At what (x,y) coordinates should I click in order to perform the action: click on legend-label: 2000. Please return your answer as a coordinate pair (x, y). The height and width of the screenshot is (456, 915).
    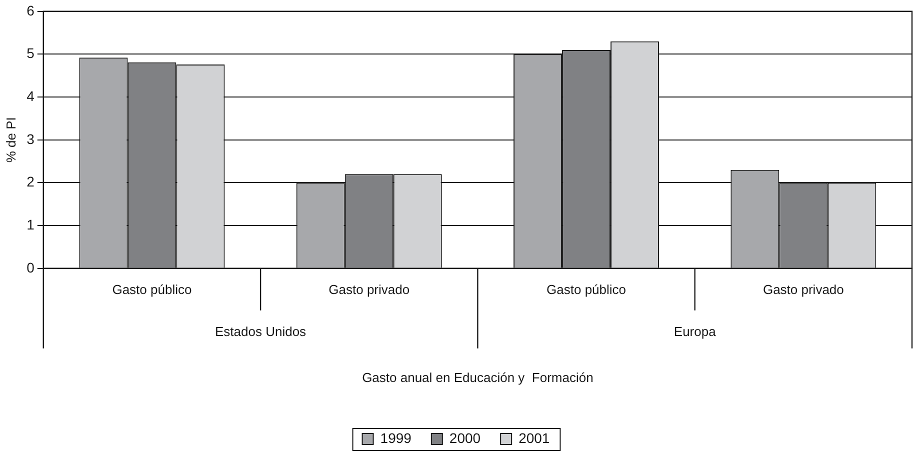
    Looking at the image, I should click on (465, 438).